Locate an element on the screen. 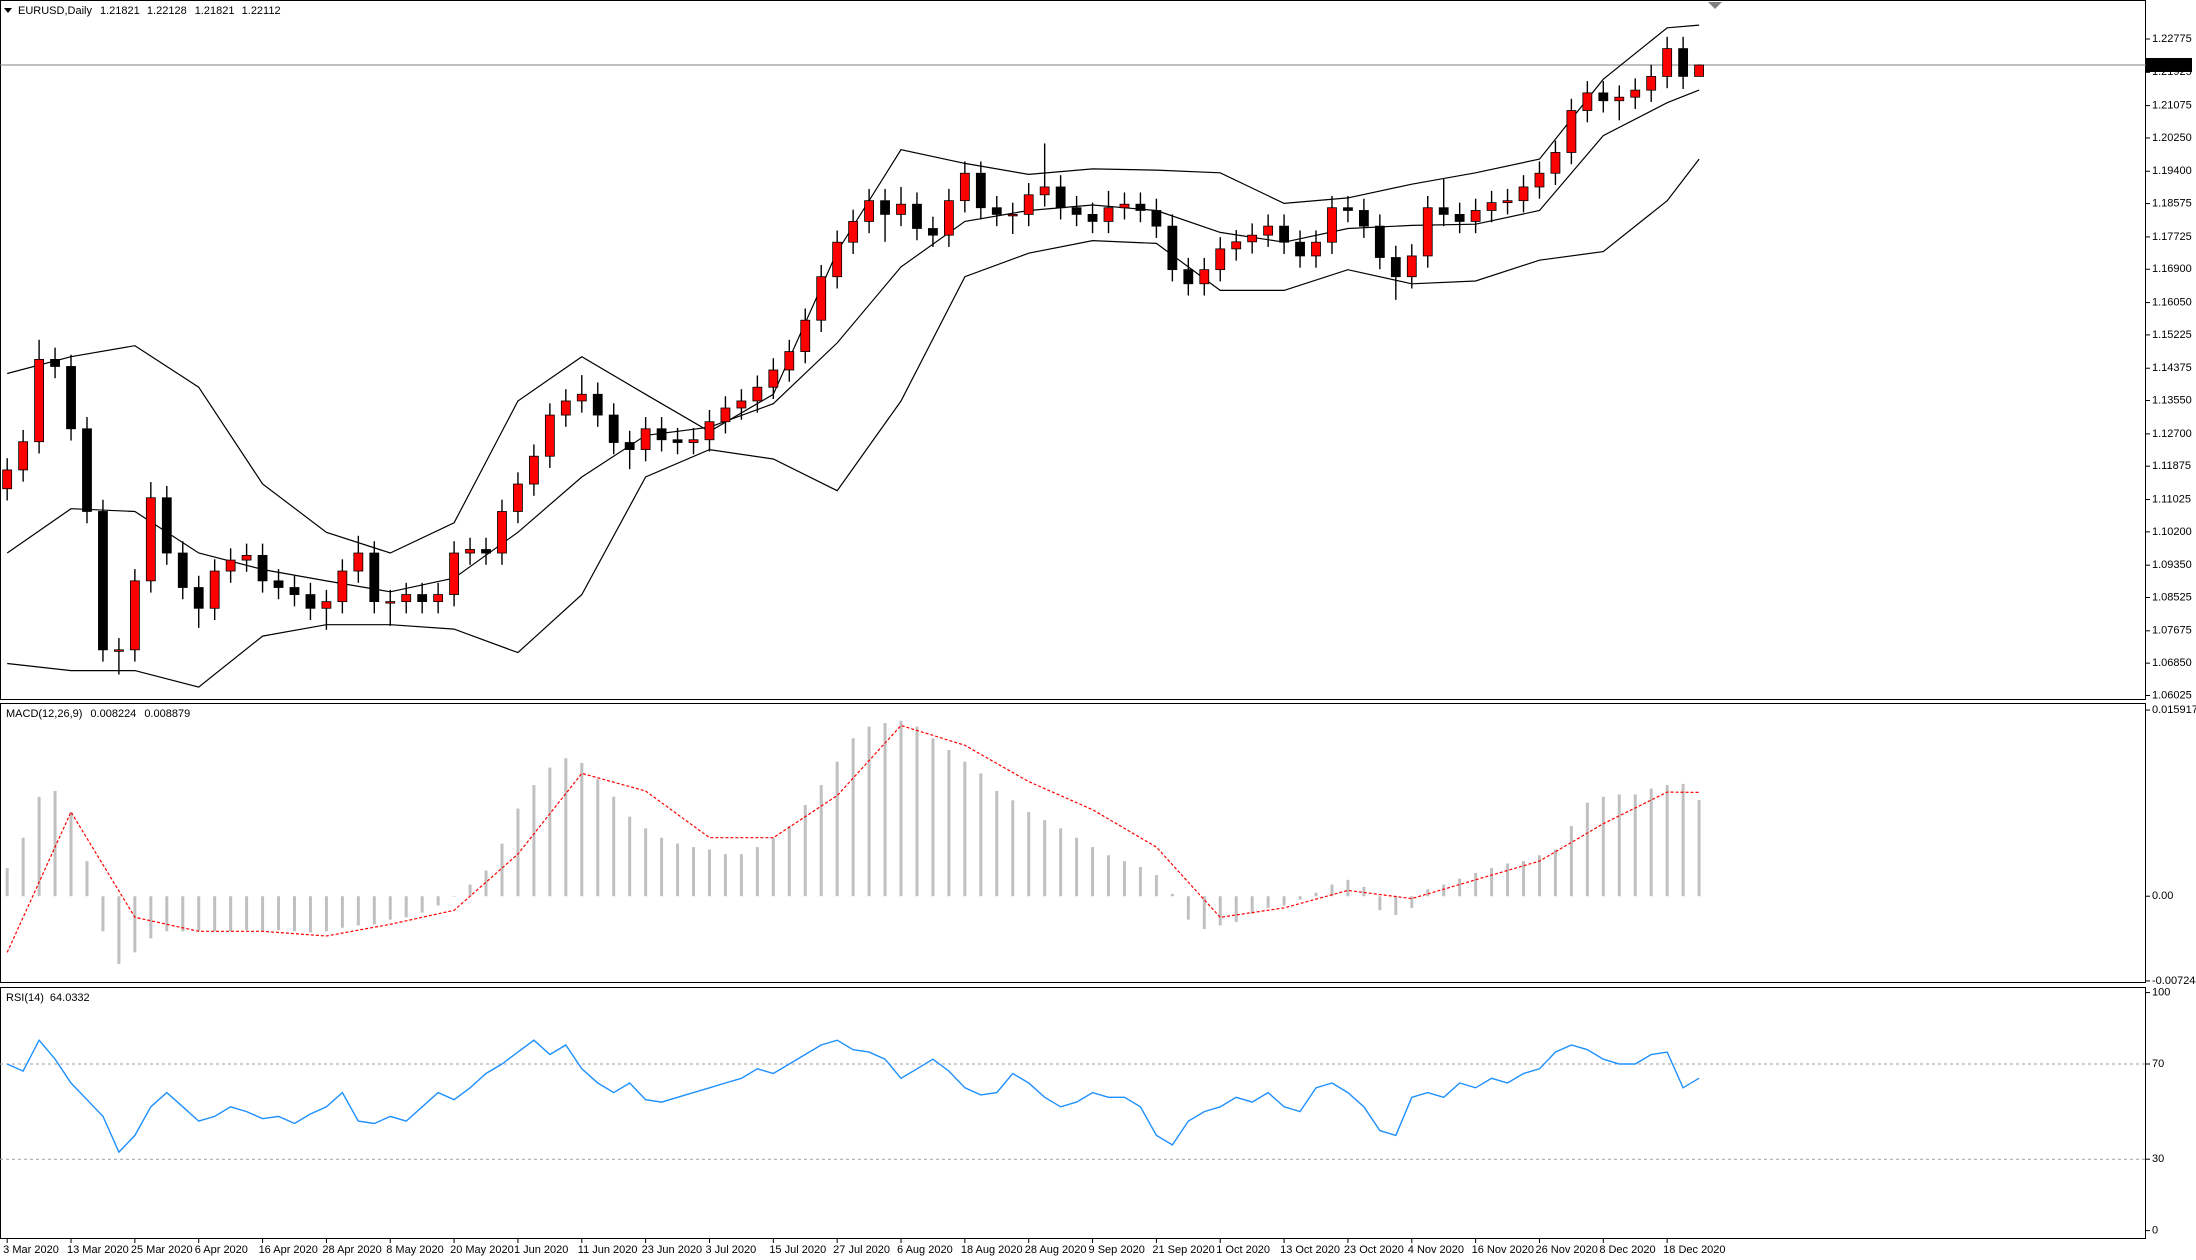 The width and height of the screenshot is (2196, 1260). y-tick-label: 1.11875 is located at coordinates (2171, 466).